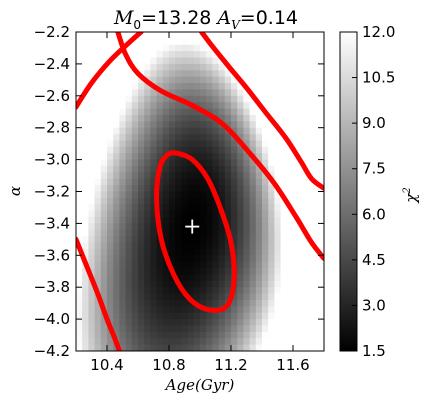 The image size is (432, 407). What do you see at coordinates (374, 305) in the screenshot?
I see `colorbar-tick-label: 3.0` at bounding box center [374, 305].